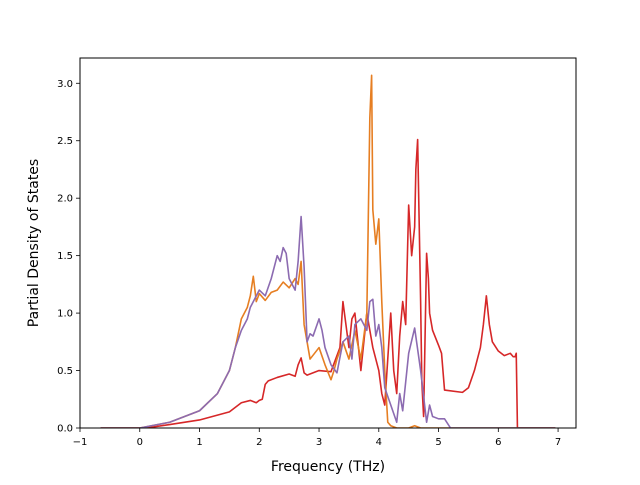  What do you see at coordinates (80, 442) in the screenshot?
I see `x-tick-label: −1` at bounding box center [80, 442].